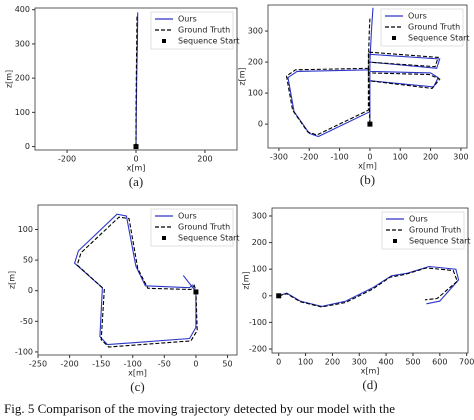 The image size is (474, 420). What do you see at coordinates (385, 362) in the screenshot?
I see `x-tick-label: 400` at bounding box center [385, 362].